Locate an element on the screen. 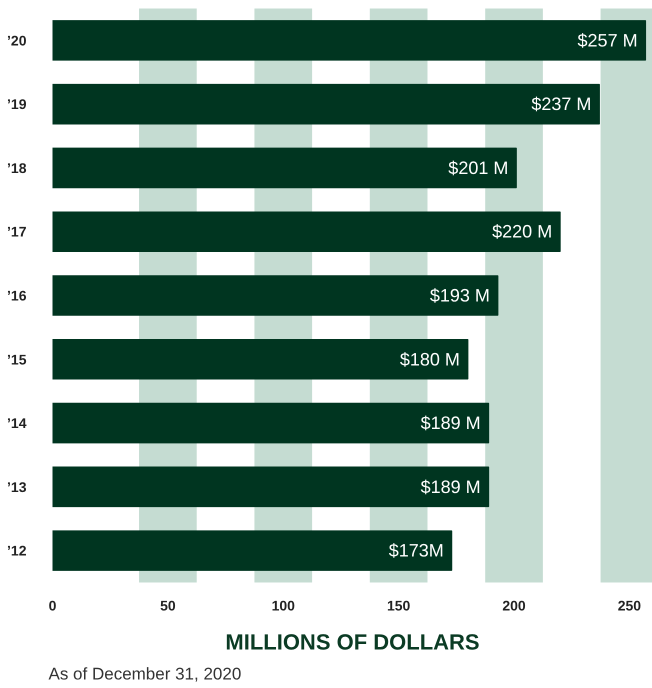  data-label: $180 M is located at coordinates (430, 359).